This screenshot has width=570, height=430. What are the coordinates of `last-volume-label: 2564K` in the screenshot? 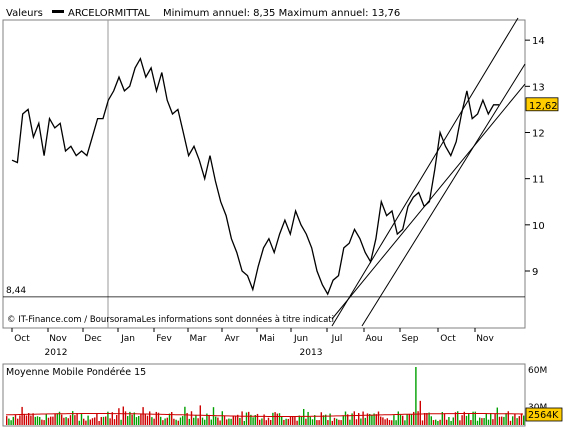 It's located at (543, 415).